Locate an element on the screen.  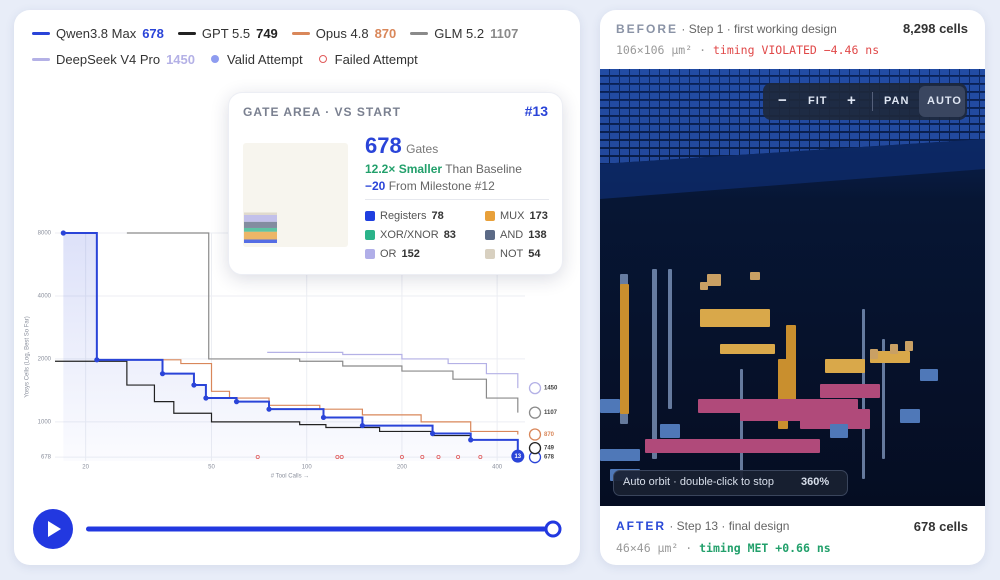
legend-label: DeepSeek V4 Pro is located at coordinates (108, 59).